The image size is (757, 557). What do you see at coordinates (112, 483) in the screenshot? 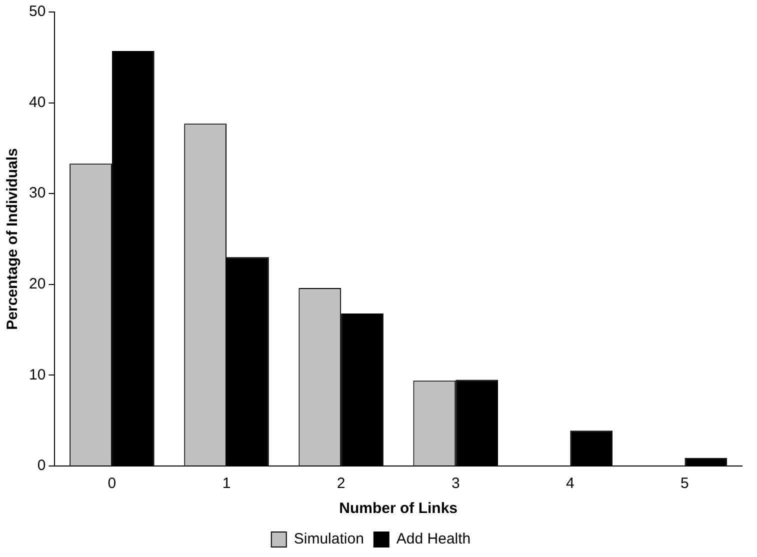
I see `x-tick-label: 0` at bounding box center [112, 483].